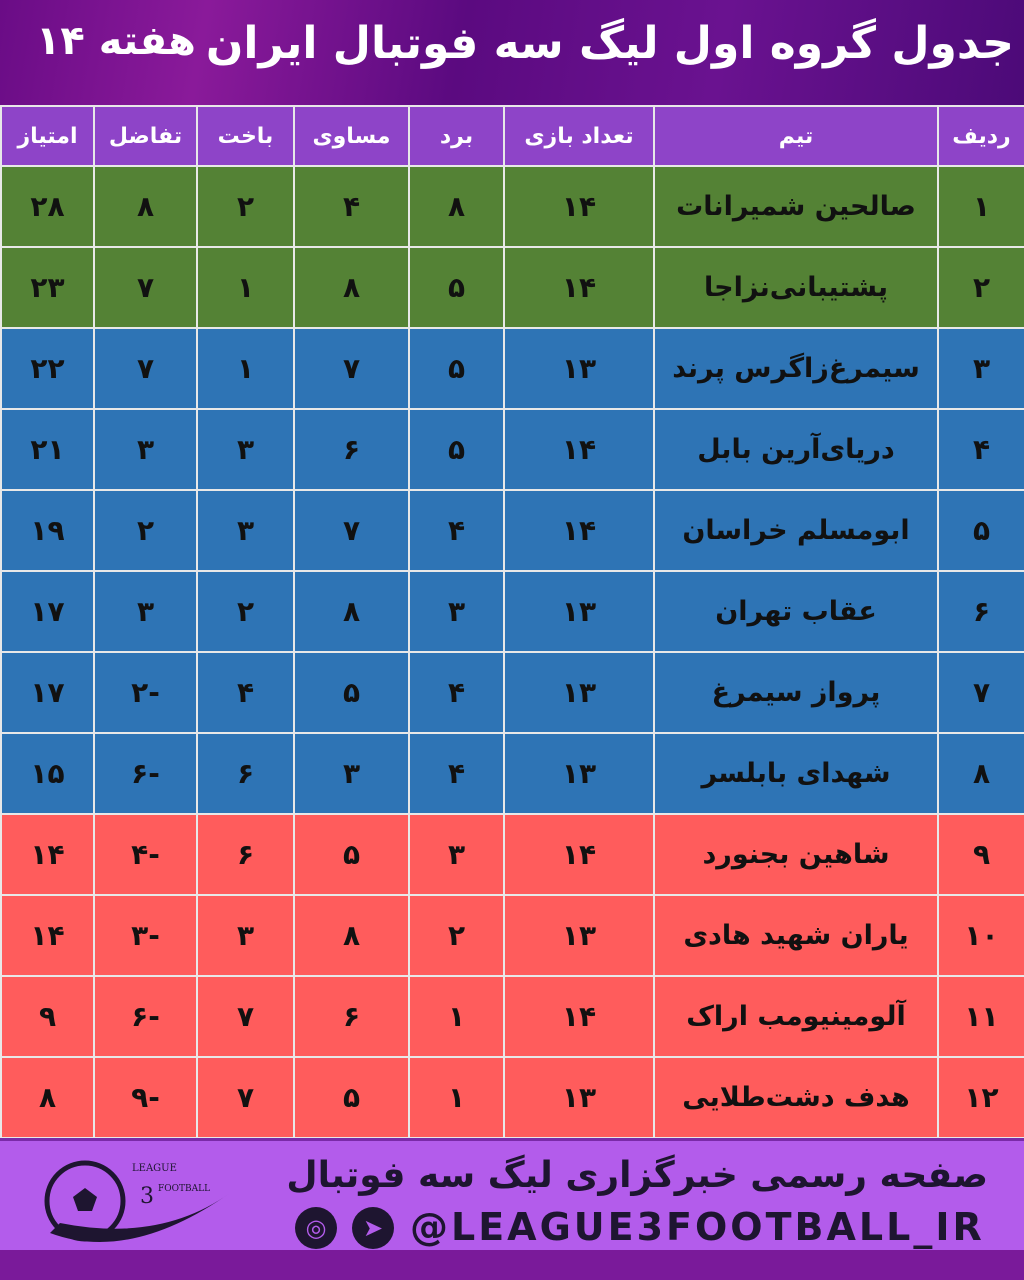 This screenshot has height=1280, width=1024. Describe the element at coordinates (47, 773) in the screenshot. I see `cell-points: ۱۵` at that location.